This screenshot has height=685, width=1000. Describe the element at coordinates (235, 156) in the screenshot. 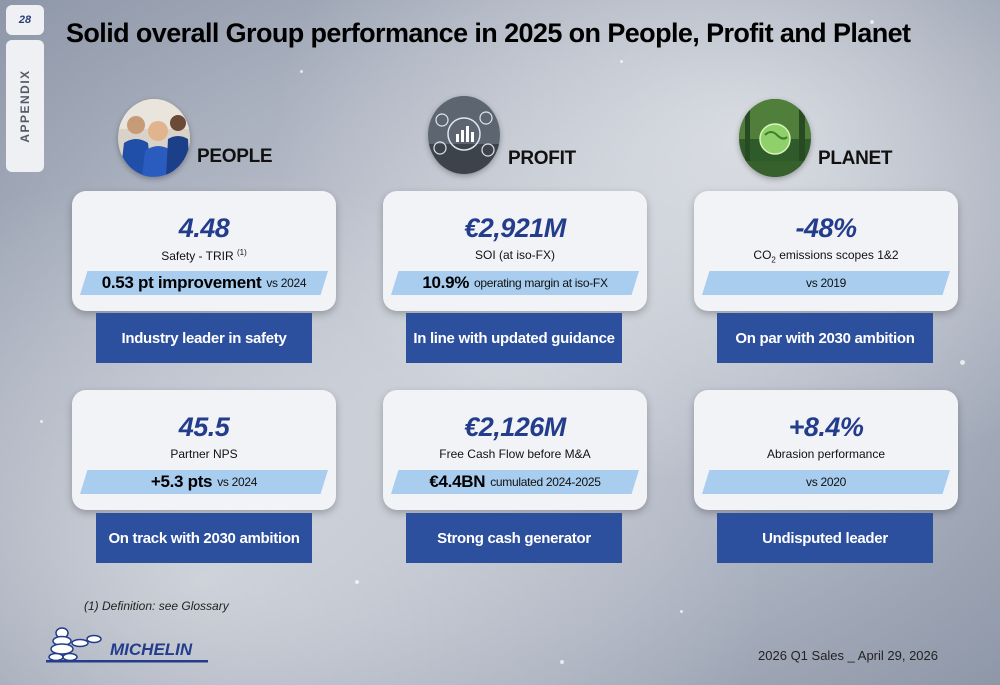

I see `pillar-label-people: PEOPLE` at that location.